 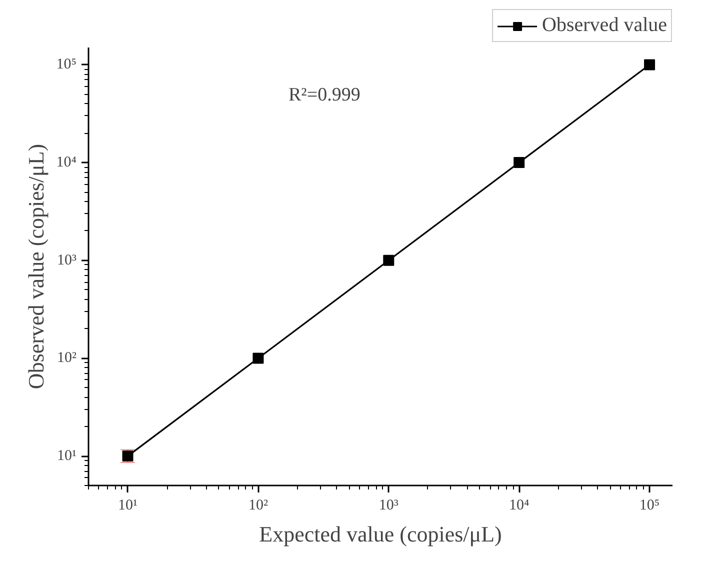 What do you see at coordinates (66, 64) in the screenshot?
I see `y-tick-label: 10⁵` at bounding box center [66, 64].